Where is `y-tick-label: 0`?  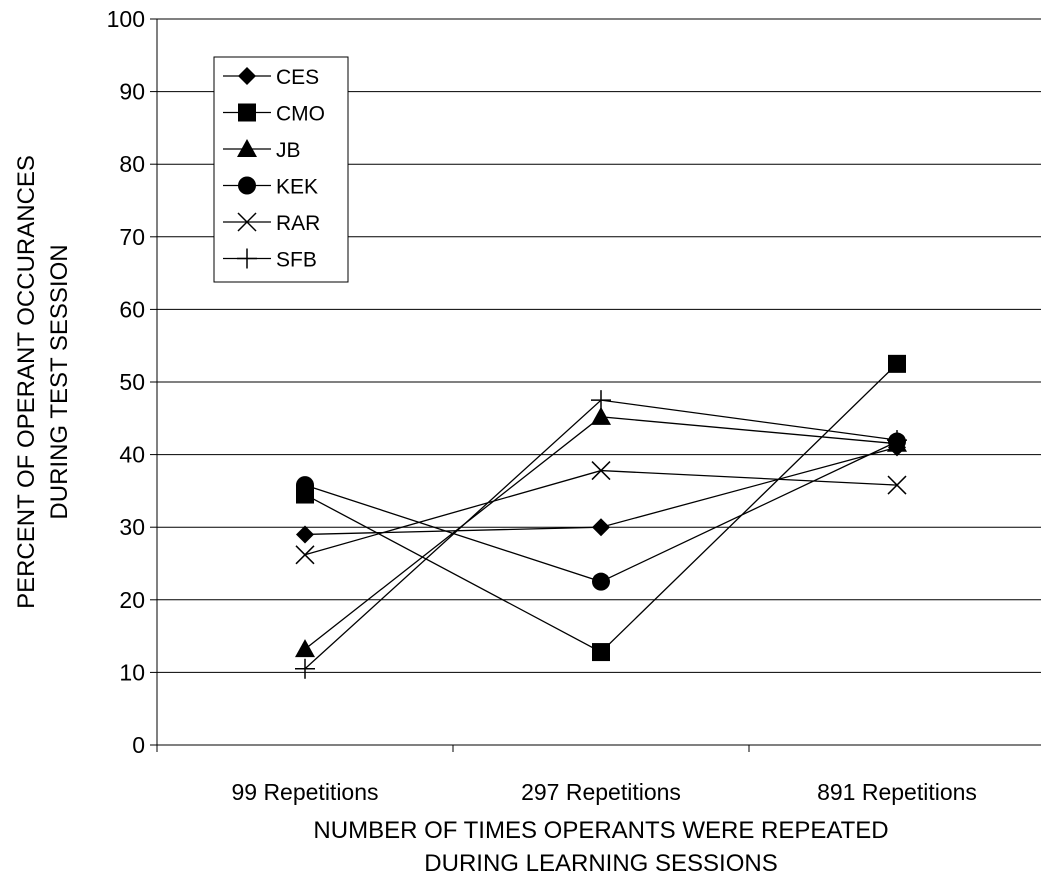
y-tick-label: 0 is located at coordinates (138, 745).